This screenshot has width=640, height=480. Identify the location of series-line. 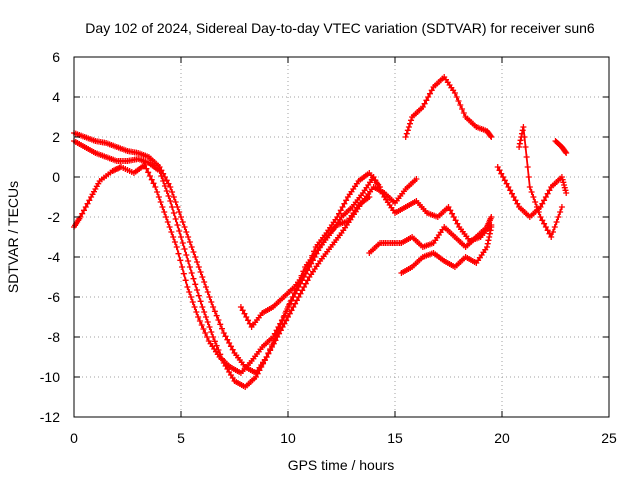
(430, 235).